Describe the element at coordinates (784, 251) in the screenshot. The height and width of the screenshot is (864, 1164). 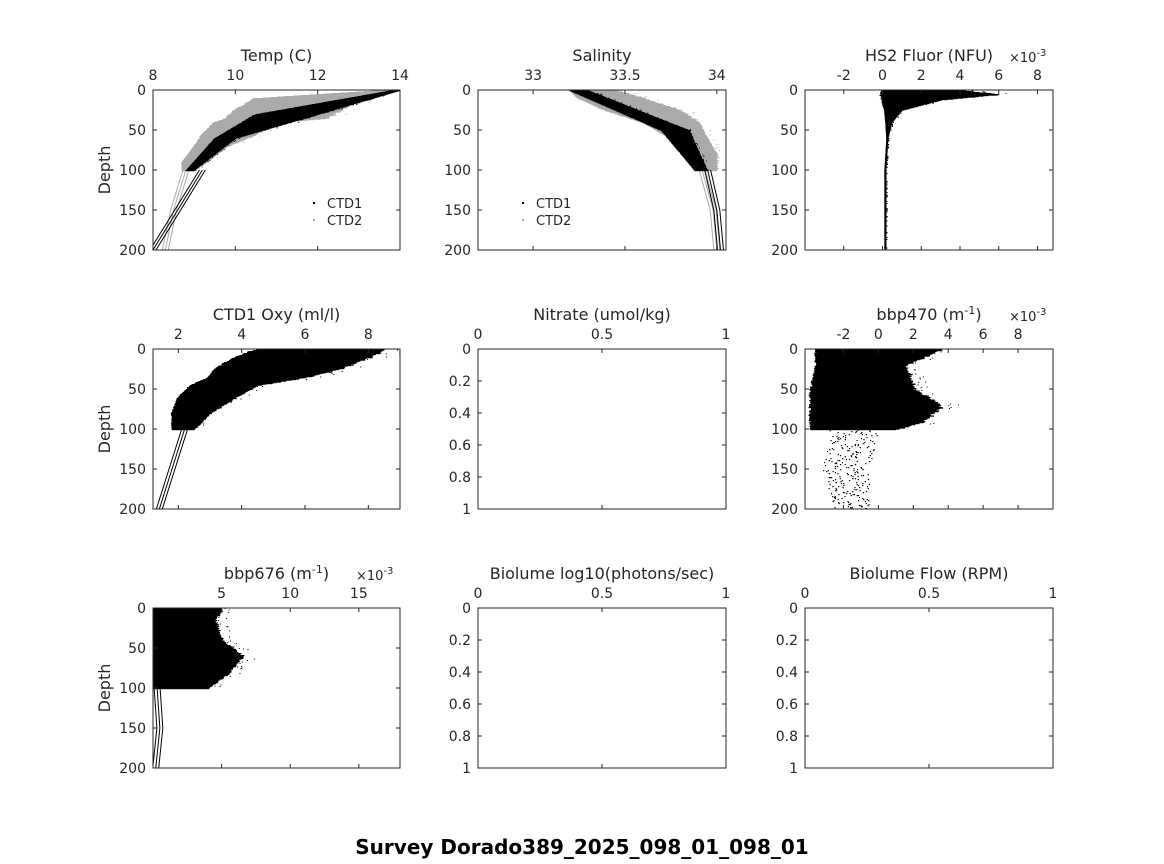
I see `y-tick-label: 200` at that location.